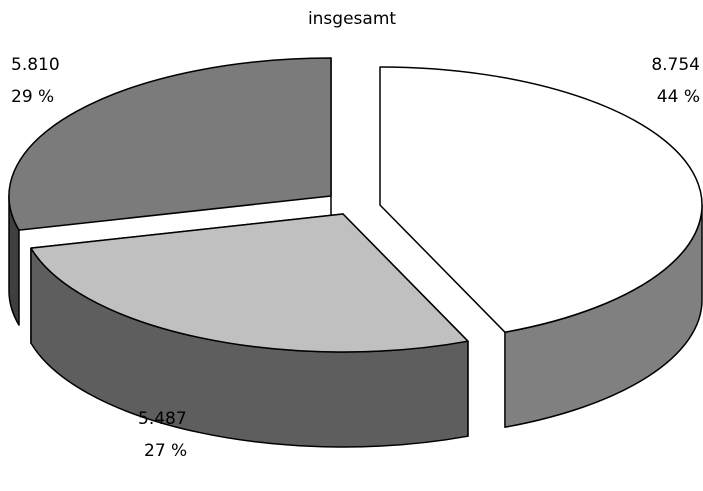 The height and width of the screenshot is (491, 703). What do you see at coordinates (162, 419) in the screenshot?
I see `data-label-value-slice-2: 5.487` at bounding box center [162, 419].